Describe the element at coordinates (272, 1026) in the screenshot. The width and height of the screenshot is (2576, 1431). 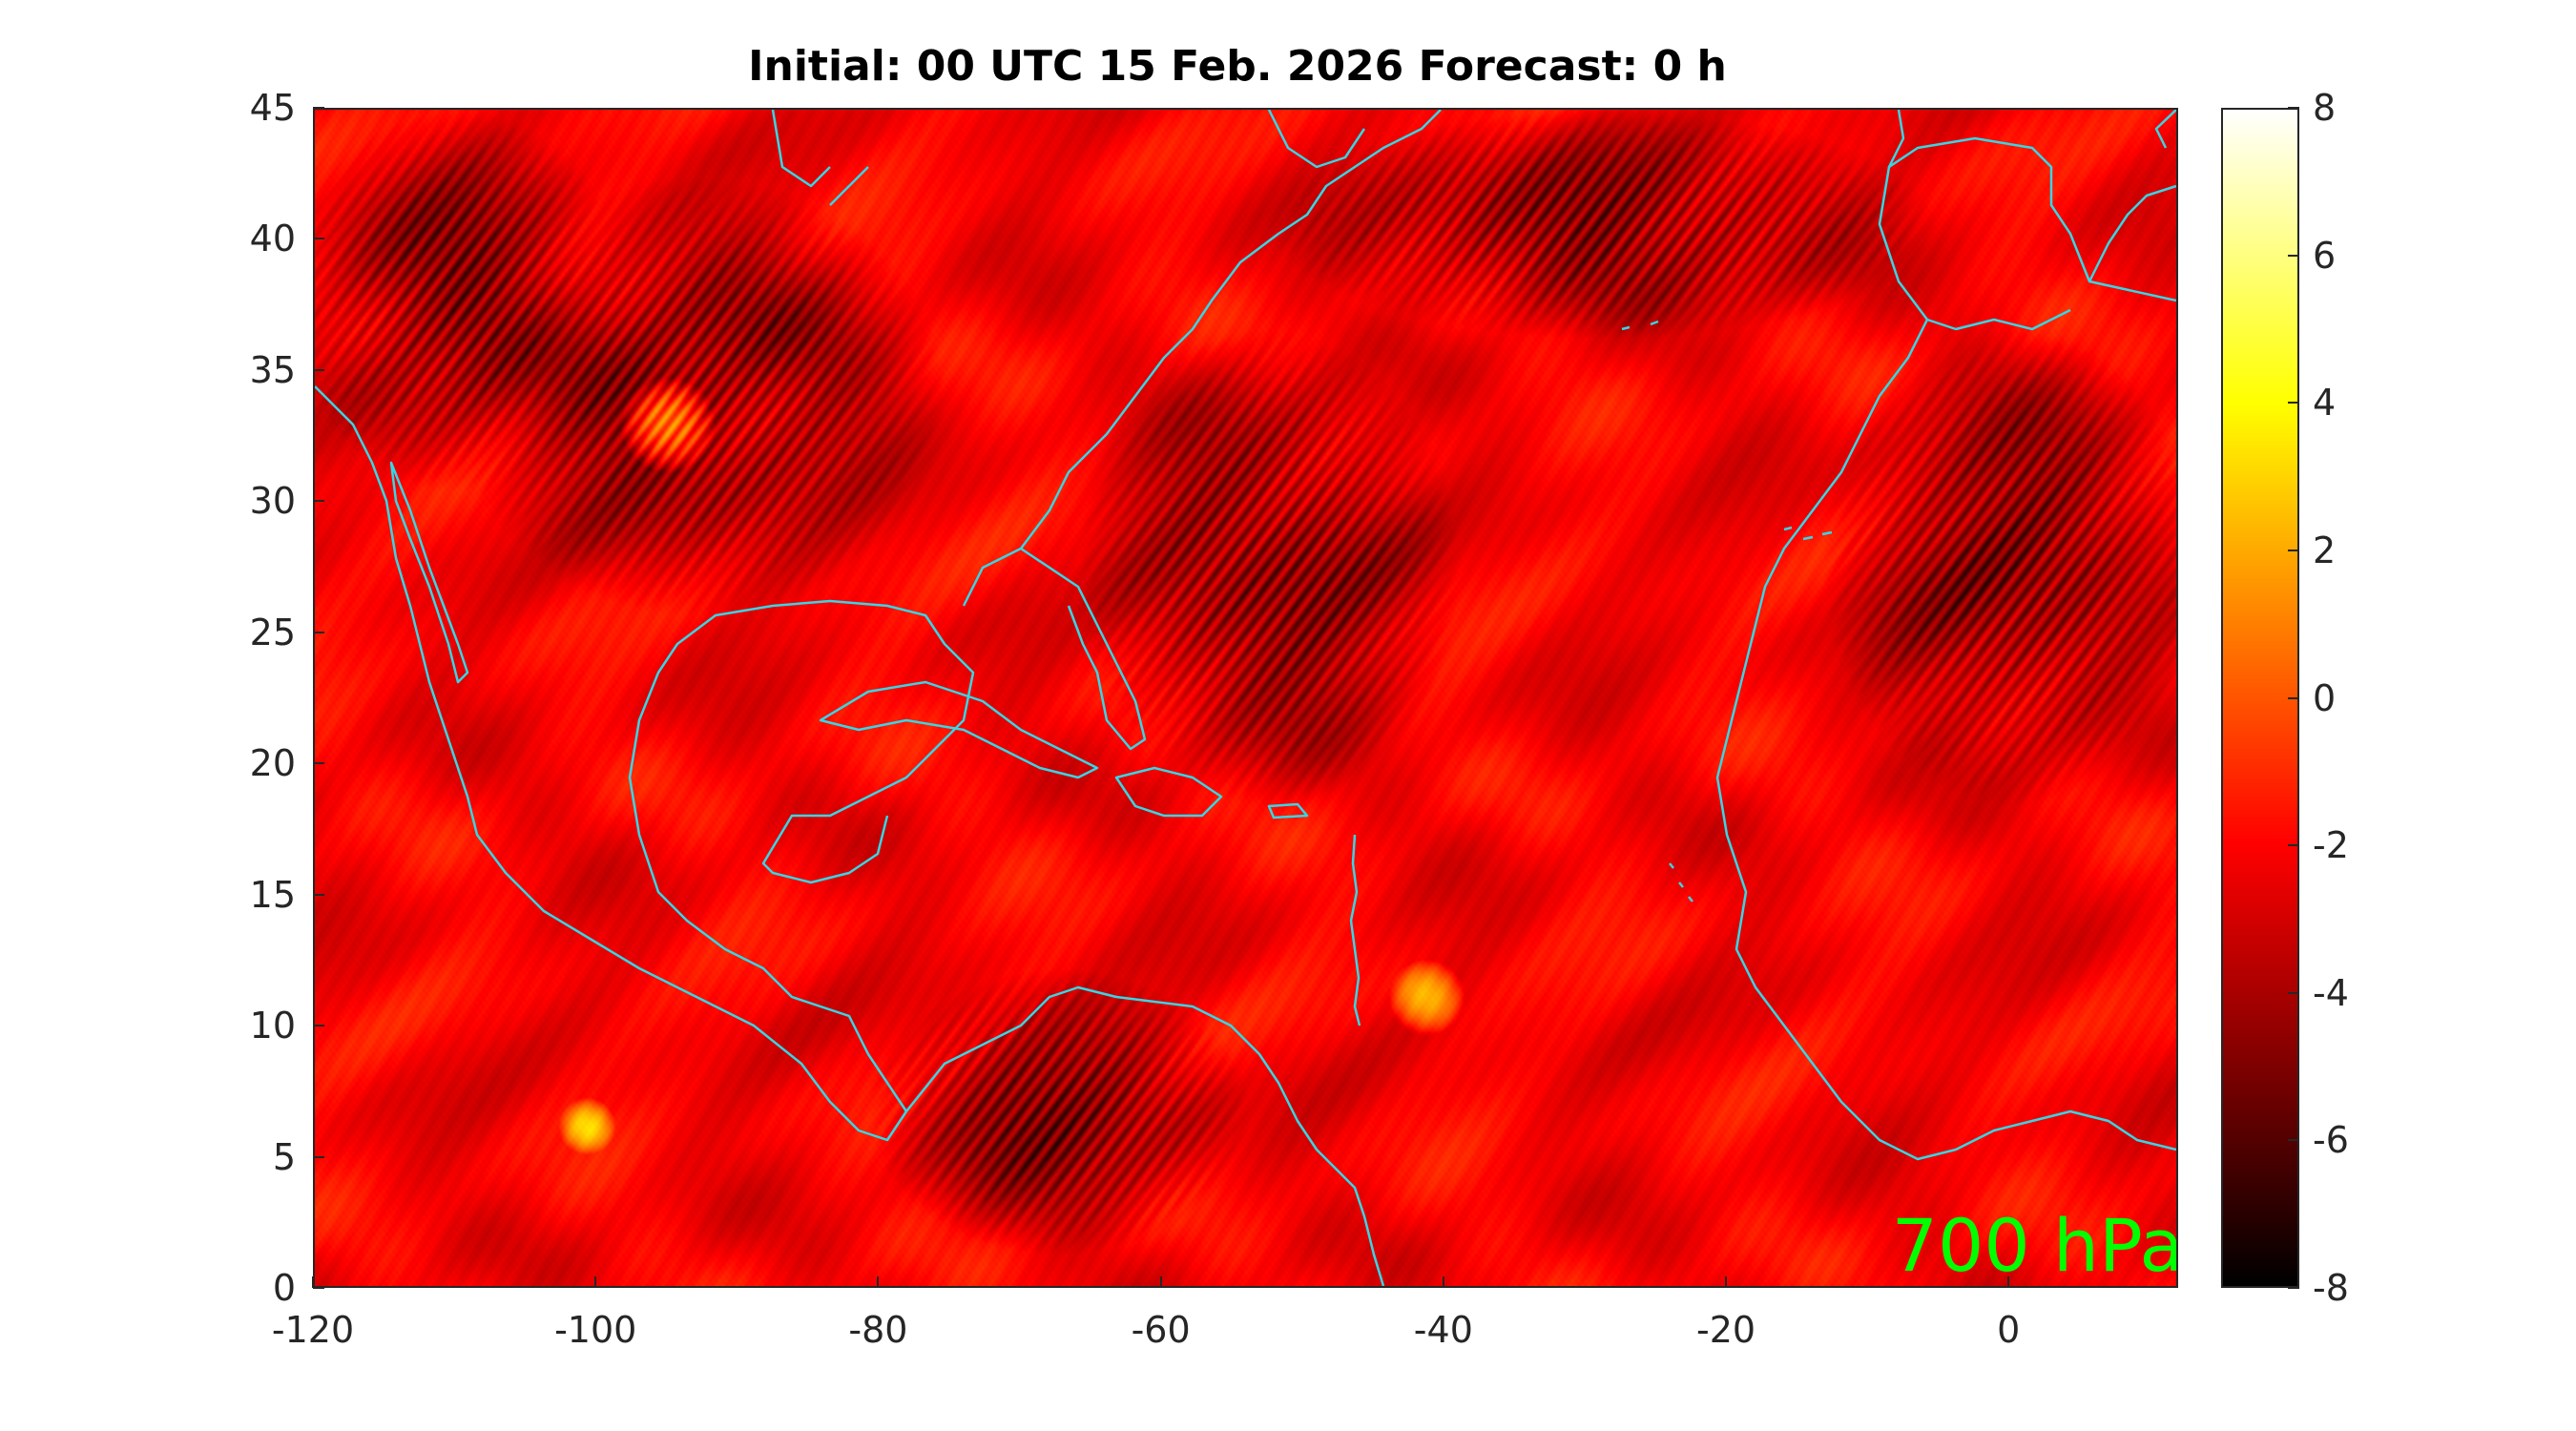
I see `y-tick-label: 10` at that location.